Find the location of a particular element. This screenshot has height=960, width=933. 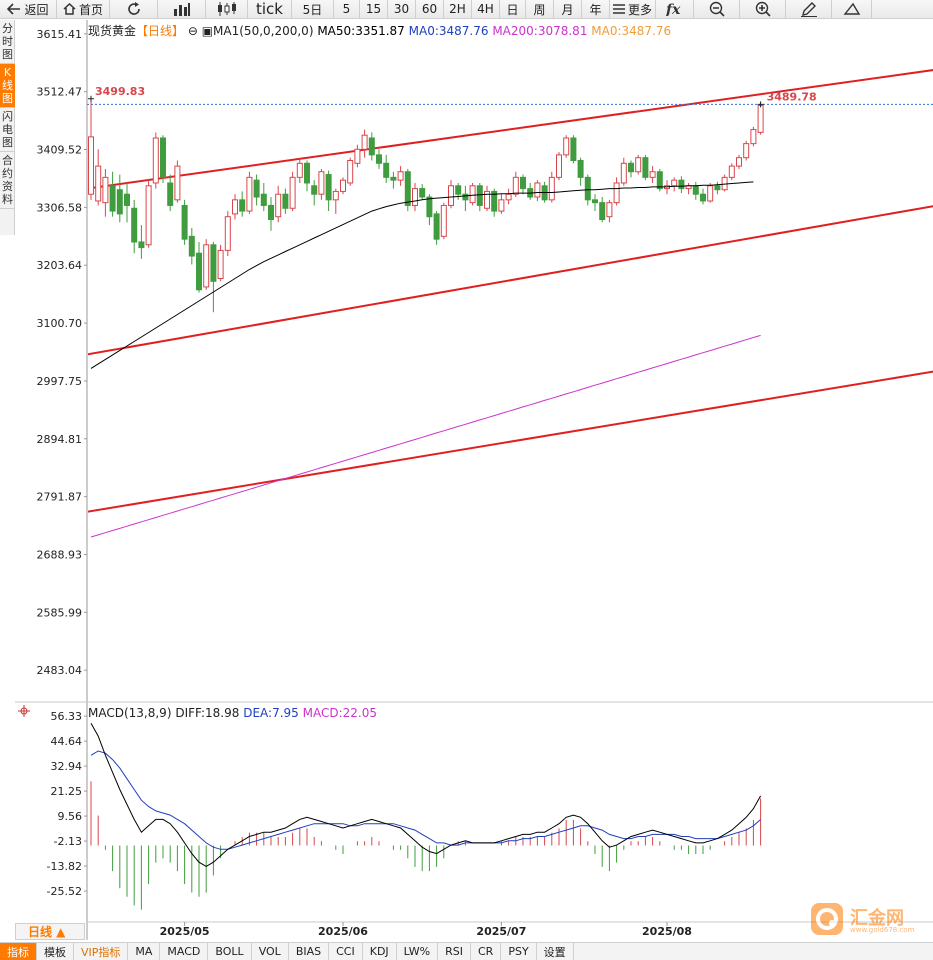

back-arrow-icon is located at coordinates (14, 9).